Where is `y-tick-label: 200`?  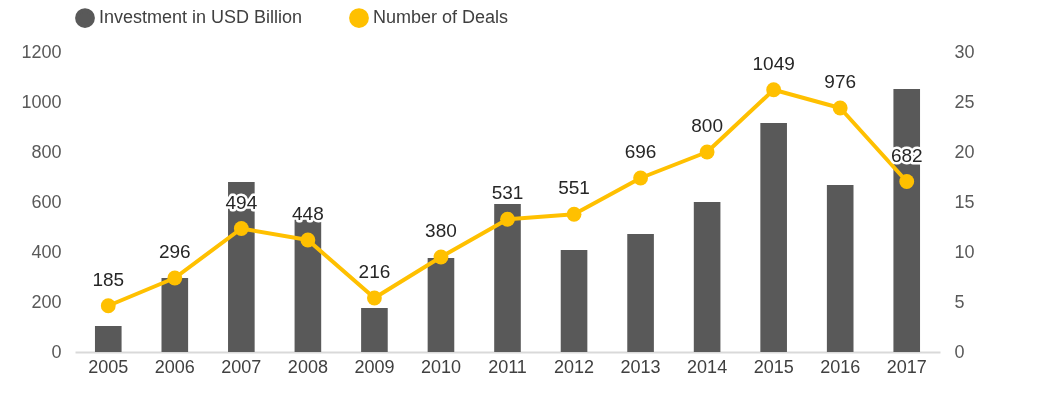 y-tick-label: 200 is located at coordinates (46, 301).